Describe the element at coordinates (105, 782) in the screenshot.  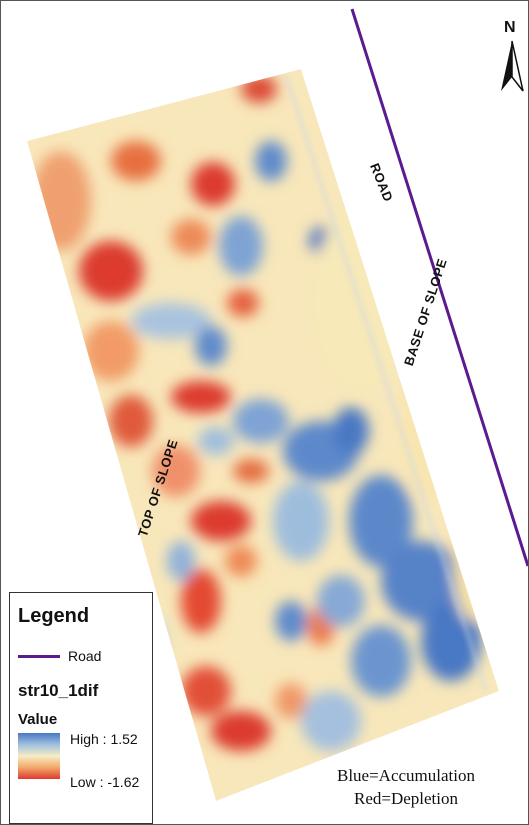
I see `low-value-label: Low : -1.62` at that location.